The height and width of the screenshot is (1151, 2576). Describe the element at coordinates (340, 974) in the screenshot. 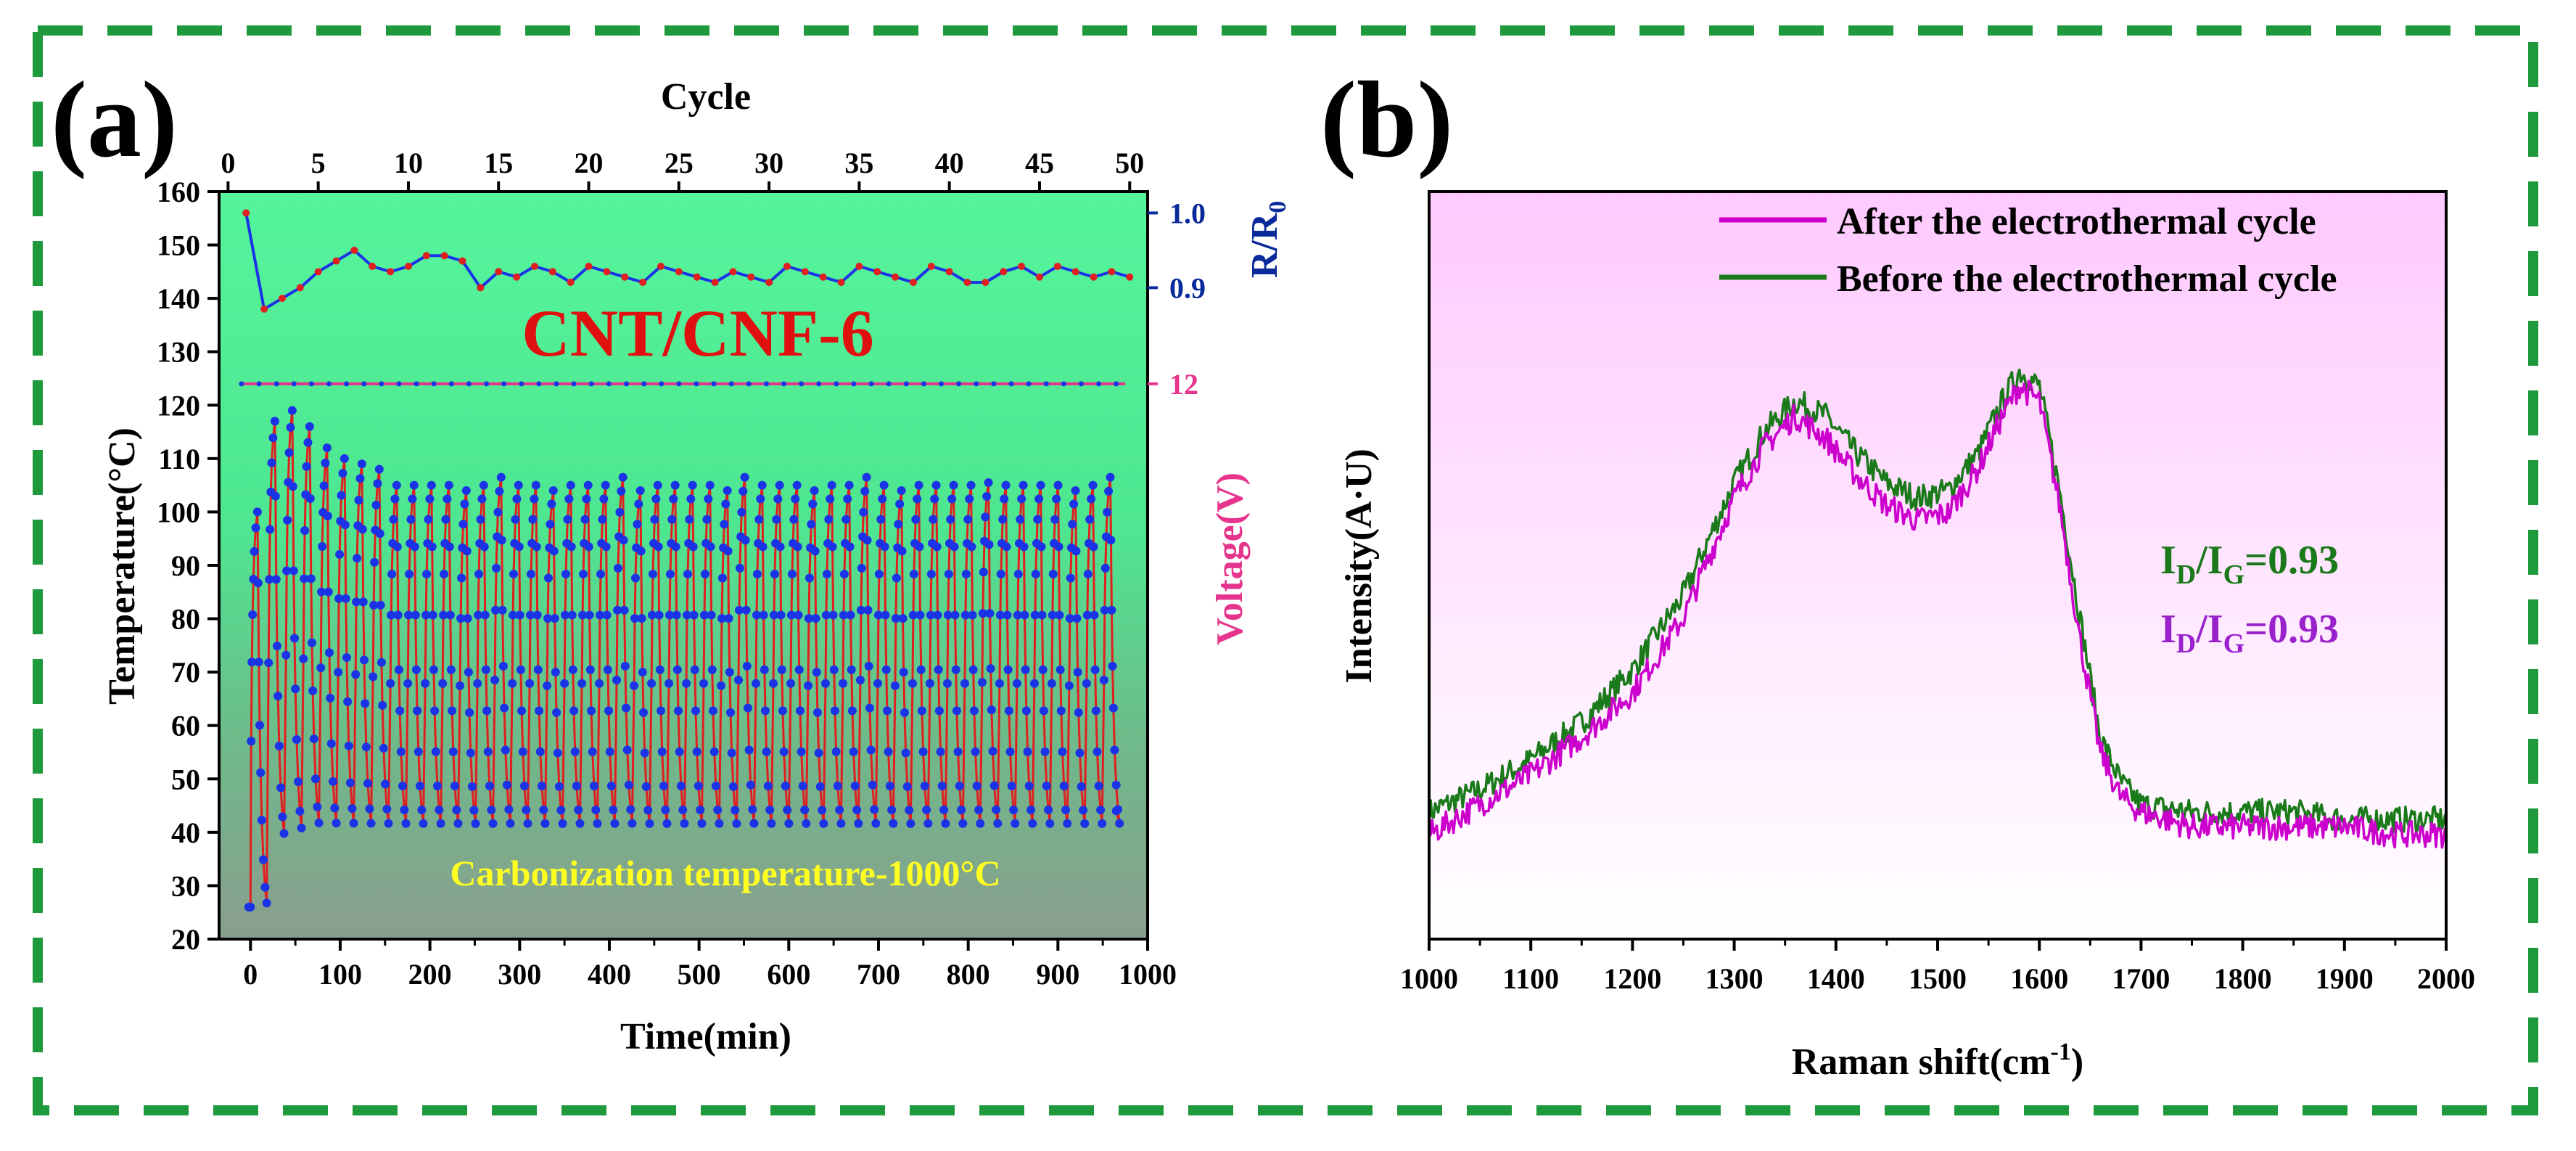

I see `time-tick-label: 100` at that location.